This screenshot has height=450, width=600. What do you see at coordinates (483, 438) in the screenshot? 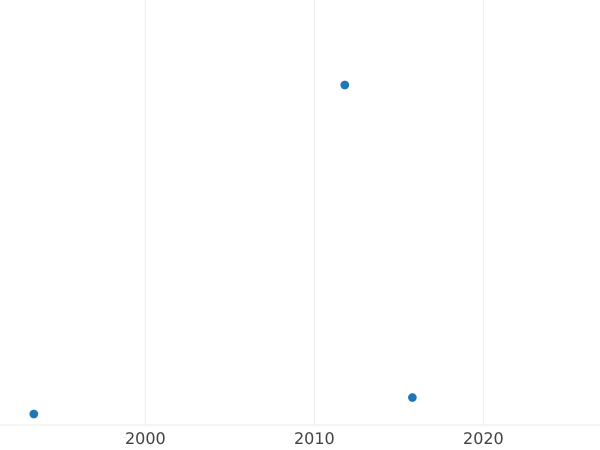
I see `x-tick-label: 2020` at bounding box center [483, 438].